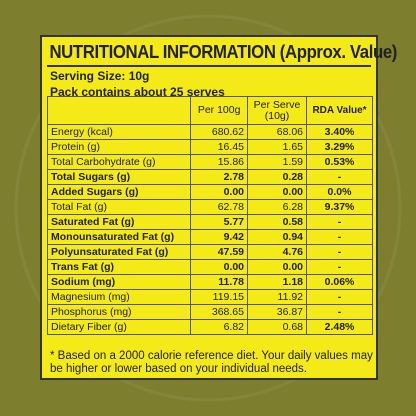 The width and height of the screenshot is (416, 416). What do you see at coordinates (119, 252) in the screenshot?
I see `nutrient-name: Polyunsaturated Fat (g)` at bounding box center [119, 252].